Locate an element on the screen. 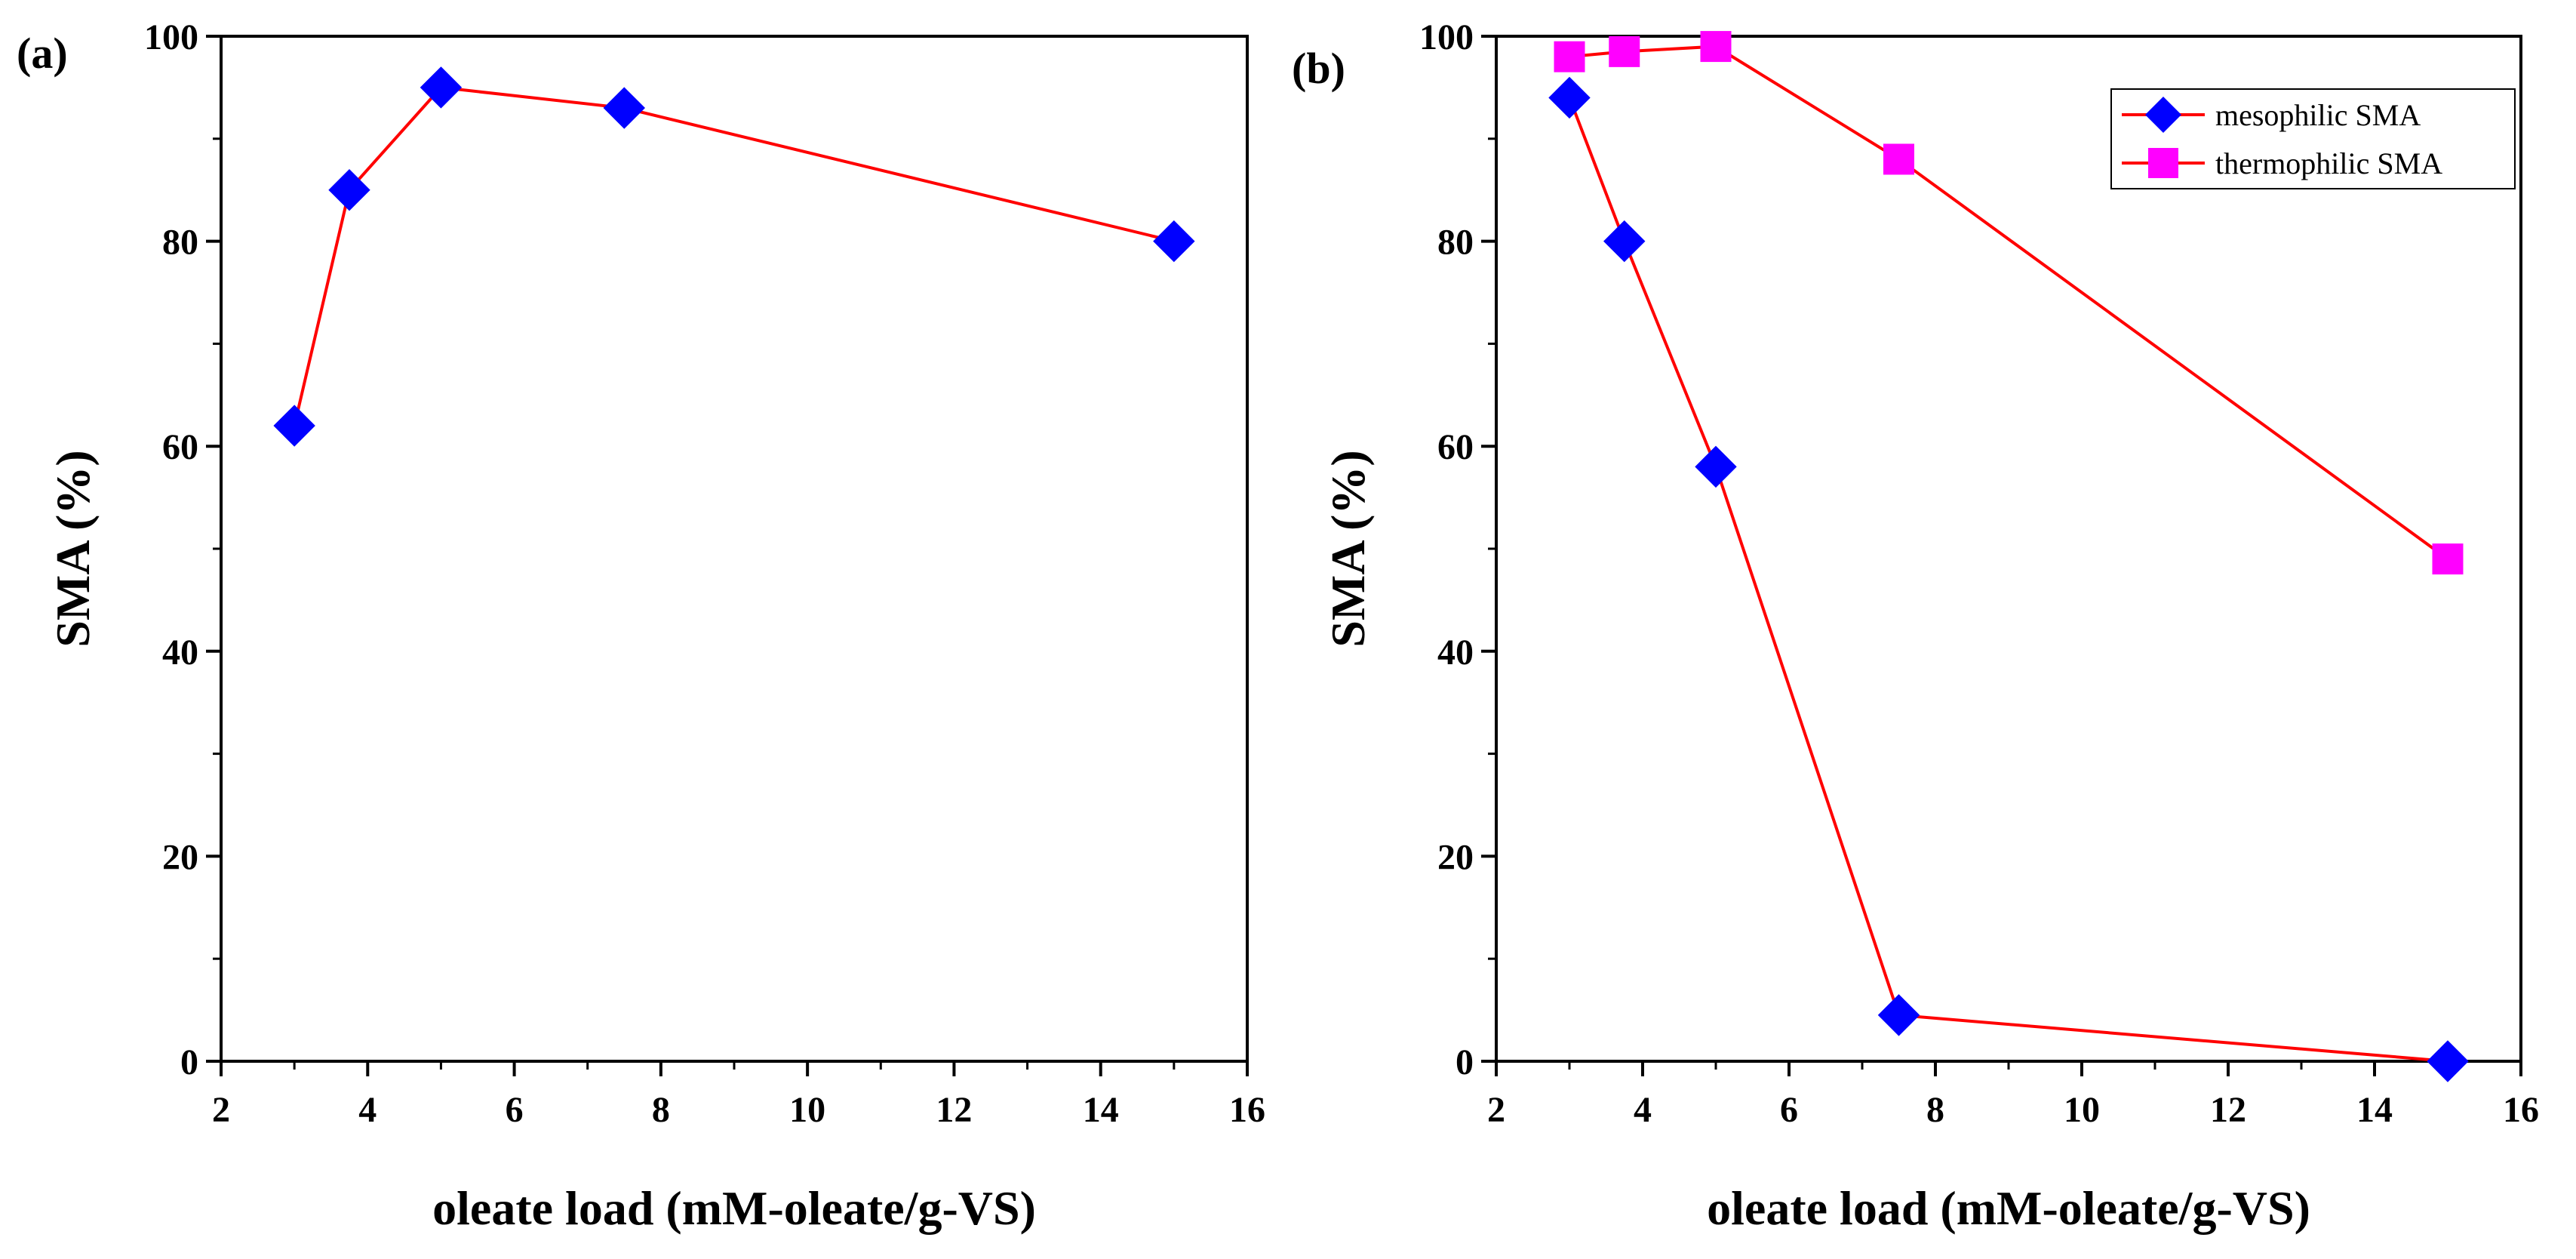 This screenshot has height=1259, width=2576. legend-box is located at coordinates (2313, 138).